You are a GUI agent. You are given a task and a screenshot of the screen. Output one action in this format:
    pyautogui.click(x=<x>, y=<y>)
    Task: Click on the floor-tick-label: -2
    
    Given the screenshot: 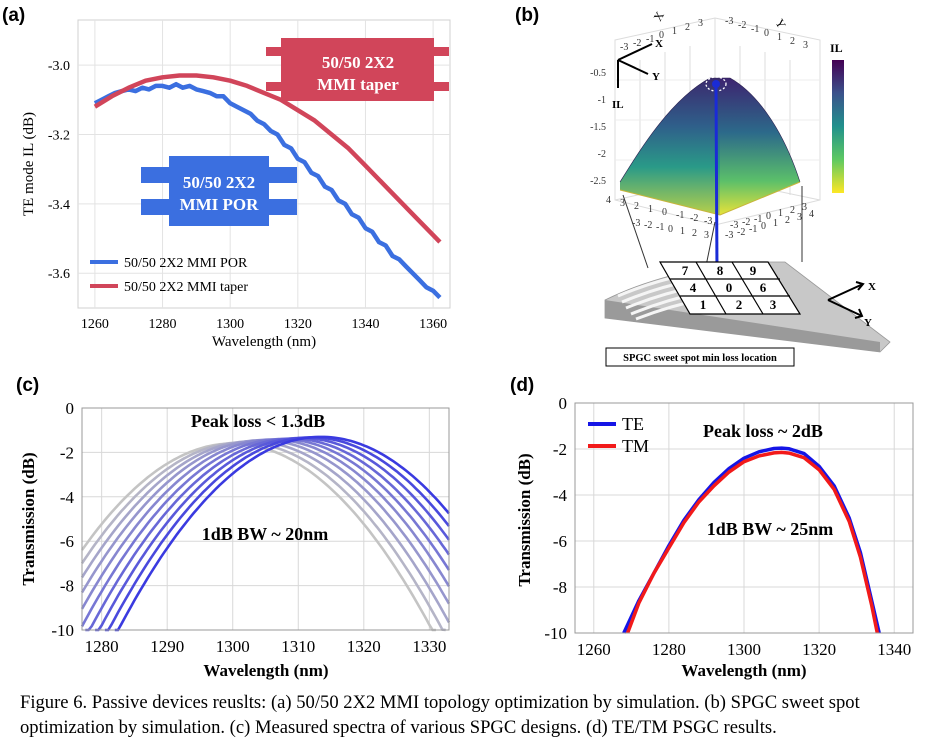 What is the action you would take?
    pyautogui.click(x=746, y=222)
    